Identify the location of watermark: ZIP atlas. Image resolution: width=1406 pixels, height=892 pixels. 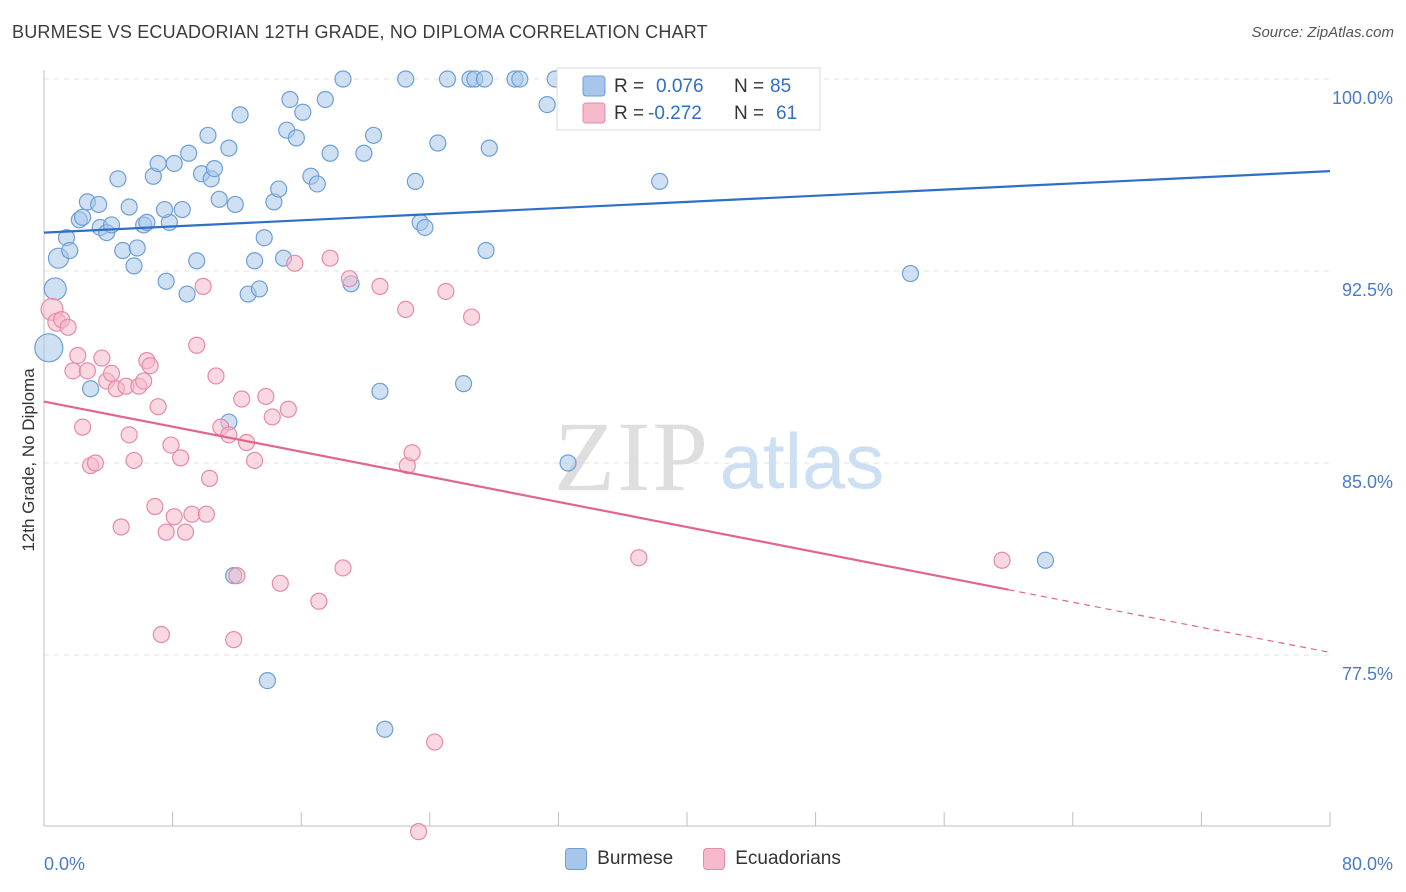
(719, 456).